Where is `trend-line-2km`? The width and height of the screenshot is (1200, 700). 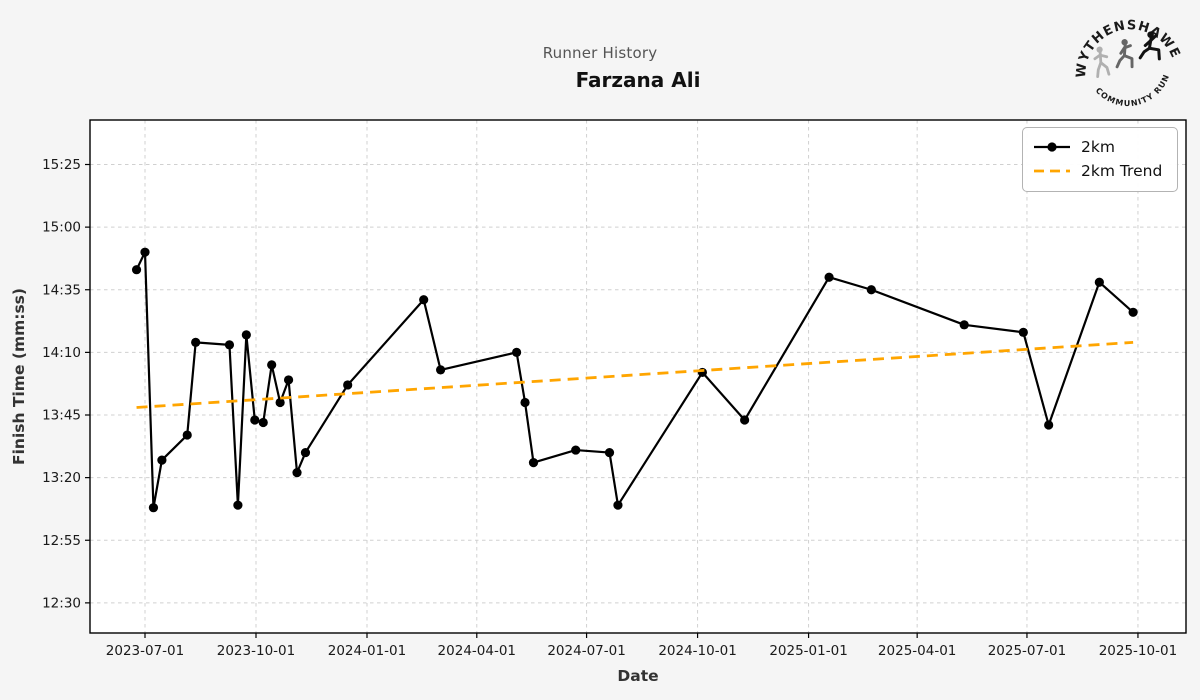 trend-line-2km is located at coordinates (635, 374).